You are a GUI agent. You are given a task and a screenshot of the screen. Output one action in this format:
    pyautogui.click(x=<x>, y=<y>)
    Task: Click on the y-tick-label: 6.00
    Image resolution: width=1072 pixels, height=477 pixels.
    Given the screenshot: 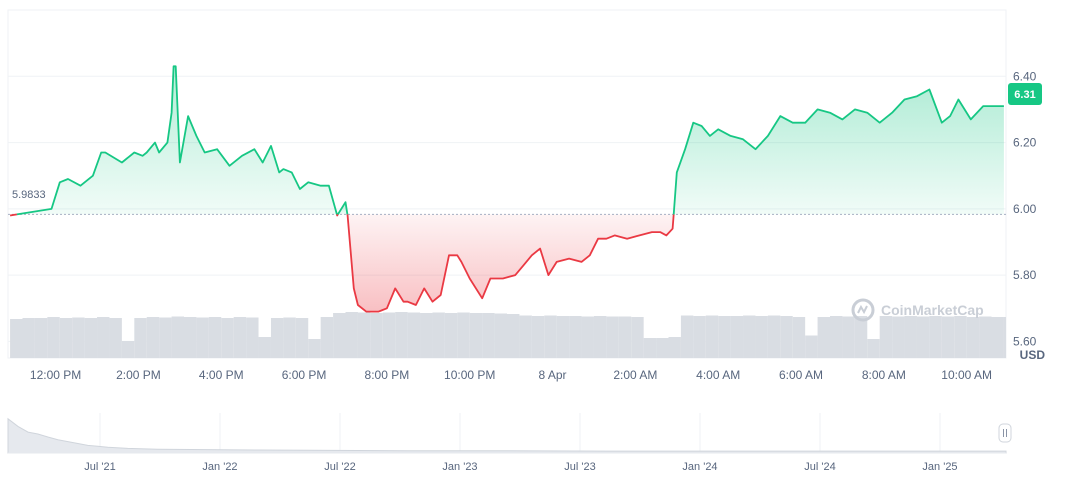 What is the action you would take?
    pyautogui.click(x=1025, y=209)
    